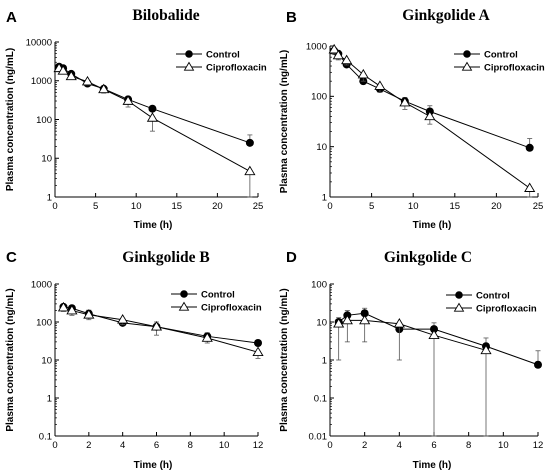 The height and width of the screenshot is (475, 550). What do you see at coordinates (291, 17) in the screenshot?
I see `panel-label: B` at bounding box center [291, 17].